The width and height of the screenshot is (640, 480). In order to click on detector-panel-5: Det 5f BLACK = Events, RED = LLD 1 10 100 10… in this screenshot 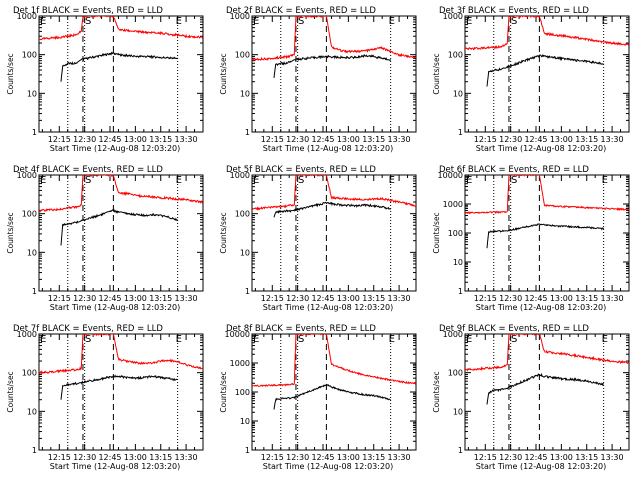, I will do `click(318, 238)`.